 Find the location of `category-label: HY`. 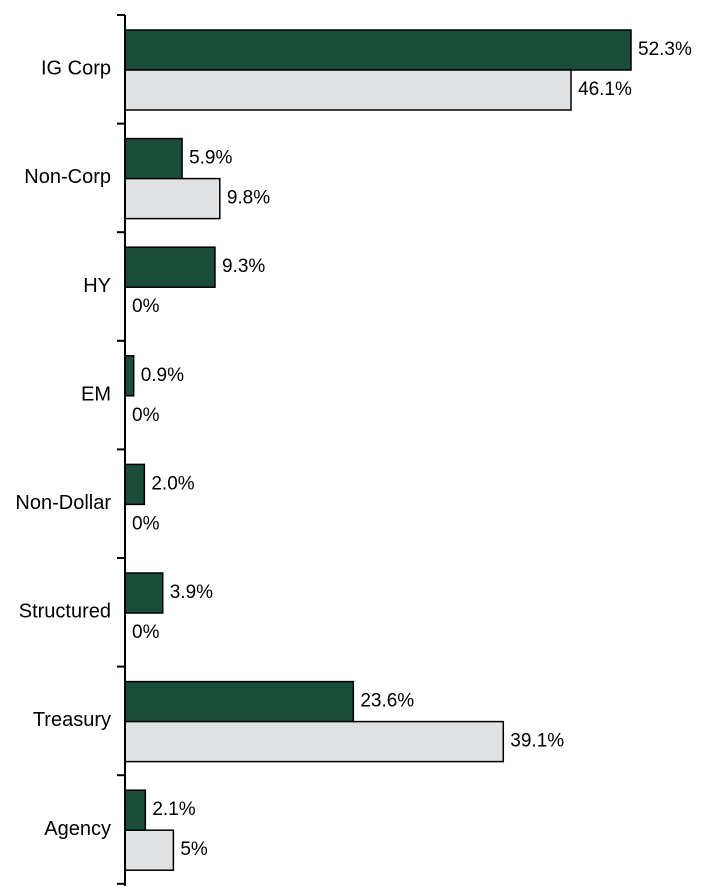

category-label: HY is located at coordinates (97, 286).